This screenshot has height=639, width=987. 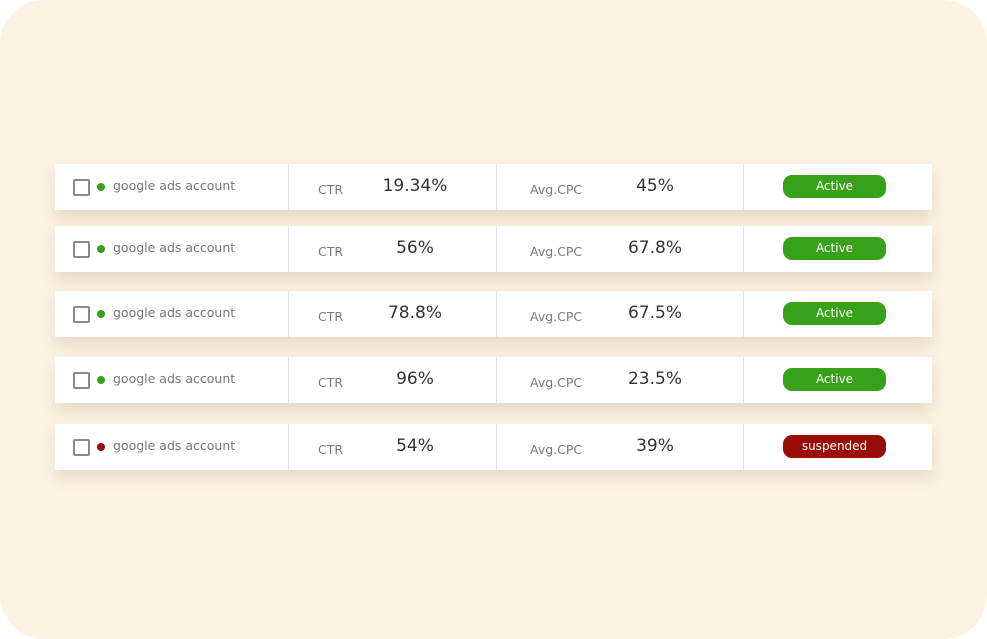 What do you see at coordinates (655, 446) in the screenshot?
I see `cpc-value: 39%` at bounding box center [655, 446].